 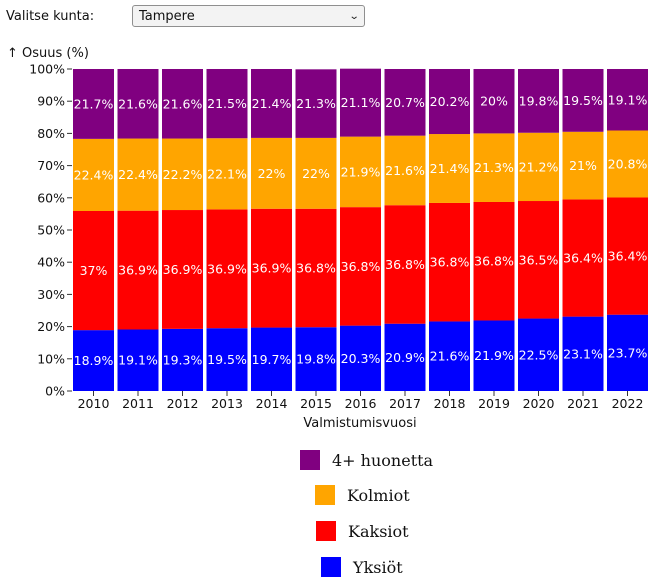 I want to click on data-label: 21.2%, so click(x=539, y=166).